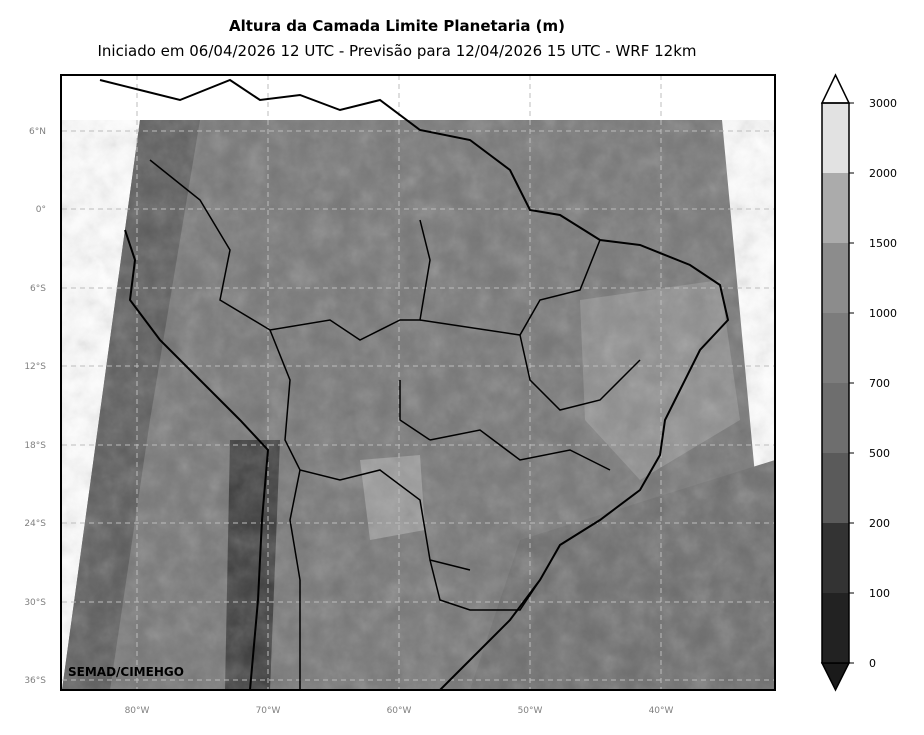 This screenshot has width=924, height=735. Describe the element at coordinates (126, 672) in the screenshot. I see `credit-label: SEMAD/CIMEHGO` at that location.